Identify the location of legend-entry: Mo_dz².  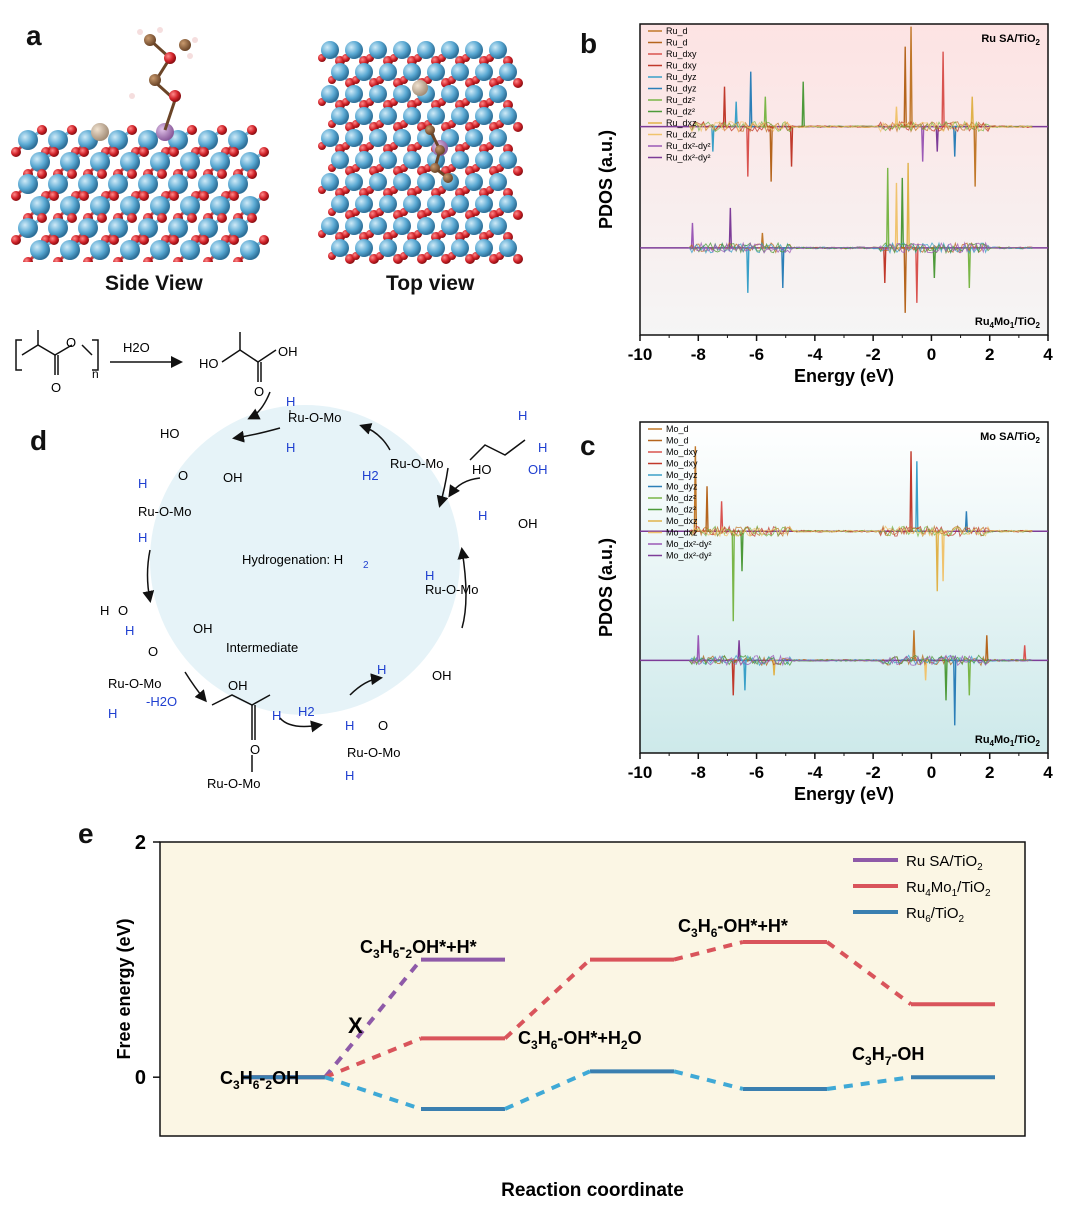
(681, 510).